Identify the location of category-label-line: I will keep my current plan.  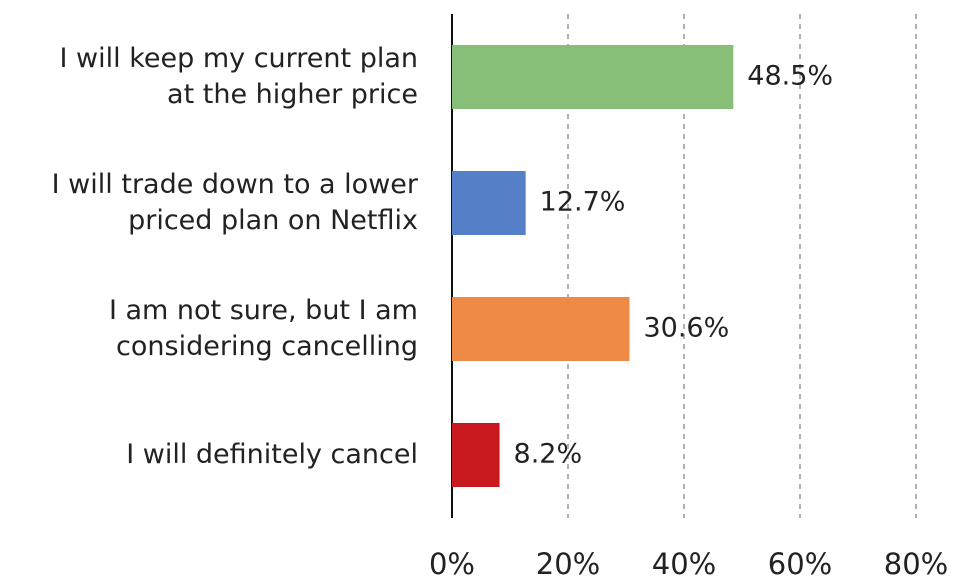
(239, 58).